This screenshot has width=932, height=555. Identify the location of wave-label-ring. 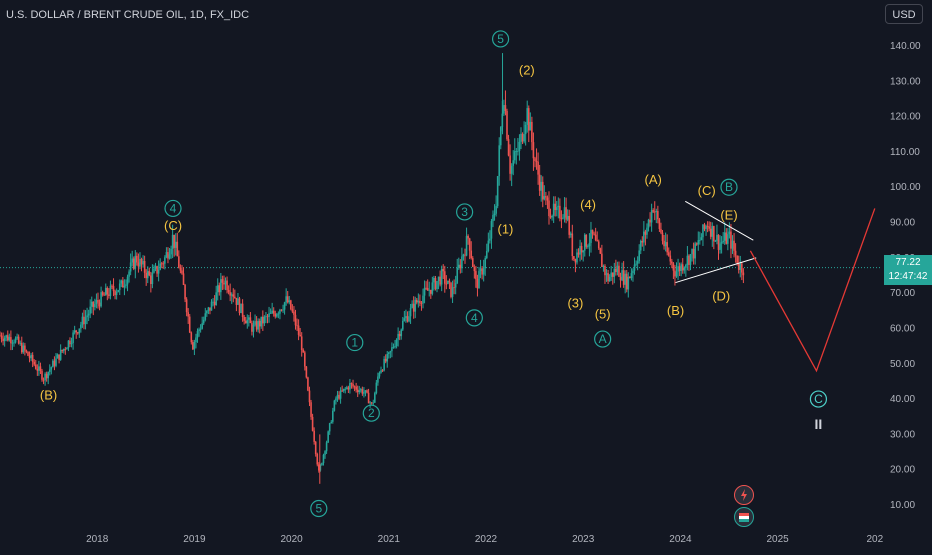
(319, 508).